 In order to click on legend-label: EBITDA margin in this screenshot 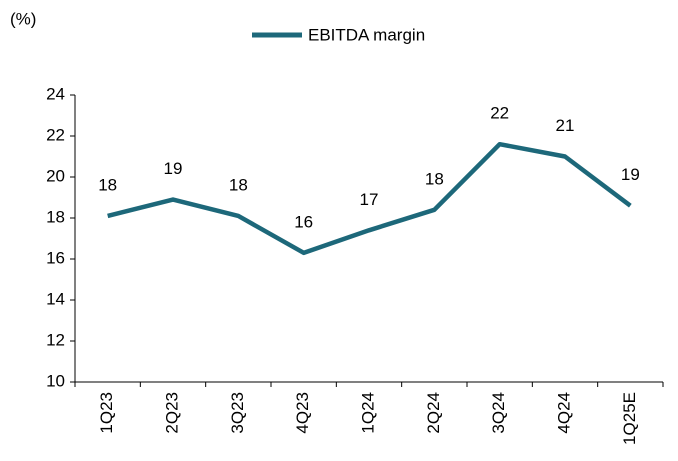, I will do `click(366, 34)`.